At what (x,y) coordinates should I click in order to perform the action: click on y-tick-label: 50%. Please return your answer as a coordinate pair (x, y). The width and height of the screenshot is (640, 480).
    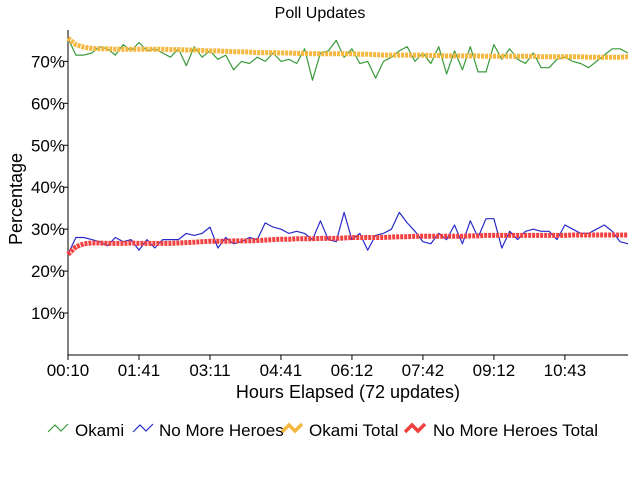
    Looking at the image, I should click on (48, 145).